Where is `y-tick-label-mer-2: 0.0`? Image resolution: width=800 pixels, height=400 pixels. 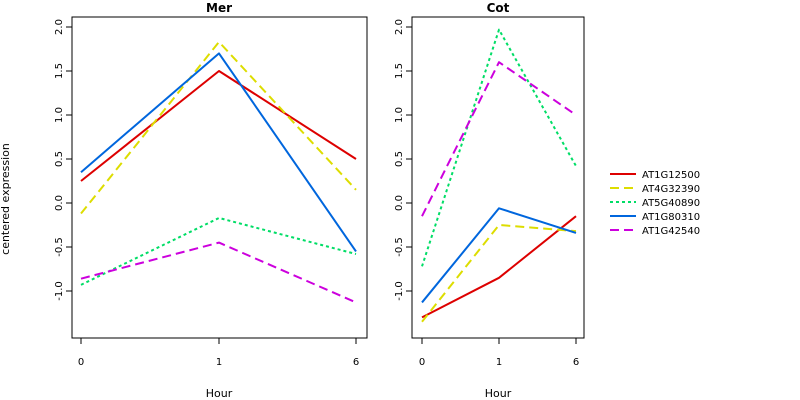 y-tick-label-mer-2: 0.0 is located at coordinates (59, 203).